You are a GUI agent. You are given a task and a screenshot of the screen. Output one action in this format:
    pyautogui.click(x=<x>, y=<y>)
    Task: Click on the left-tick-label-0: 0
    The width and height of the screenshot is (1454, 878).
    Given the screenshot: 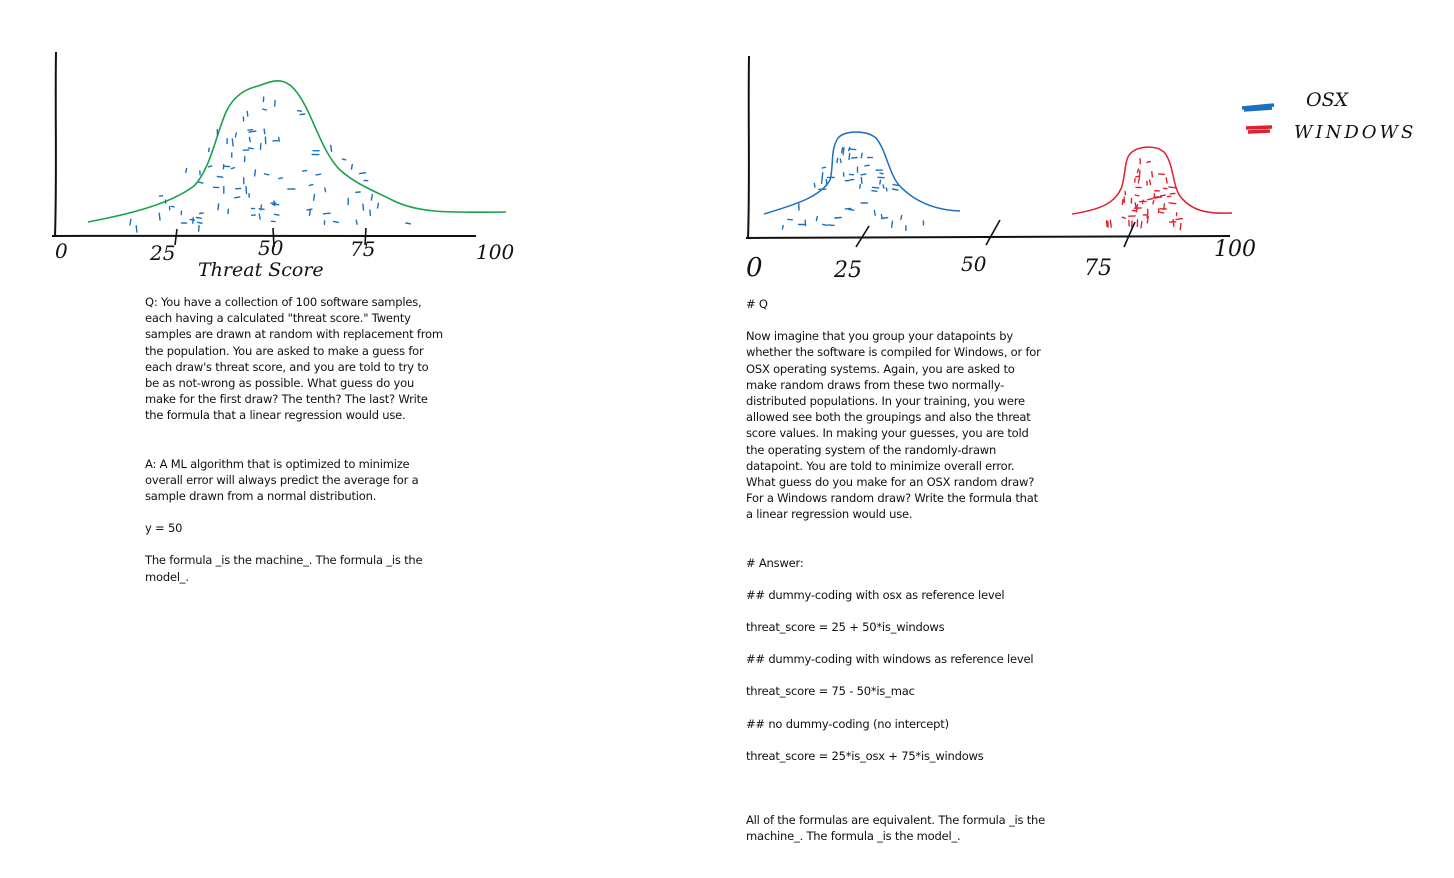 What is the action you would take?
    pyautogui.click(x=61, y=251)
    